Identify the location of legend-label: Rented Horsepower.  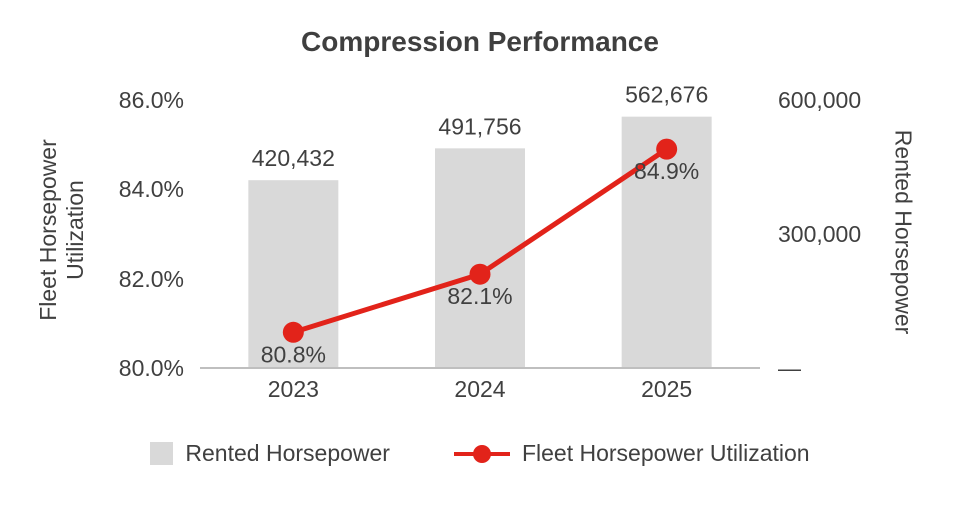
(287, 453).